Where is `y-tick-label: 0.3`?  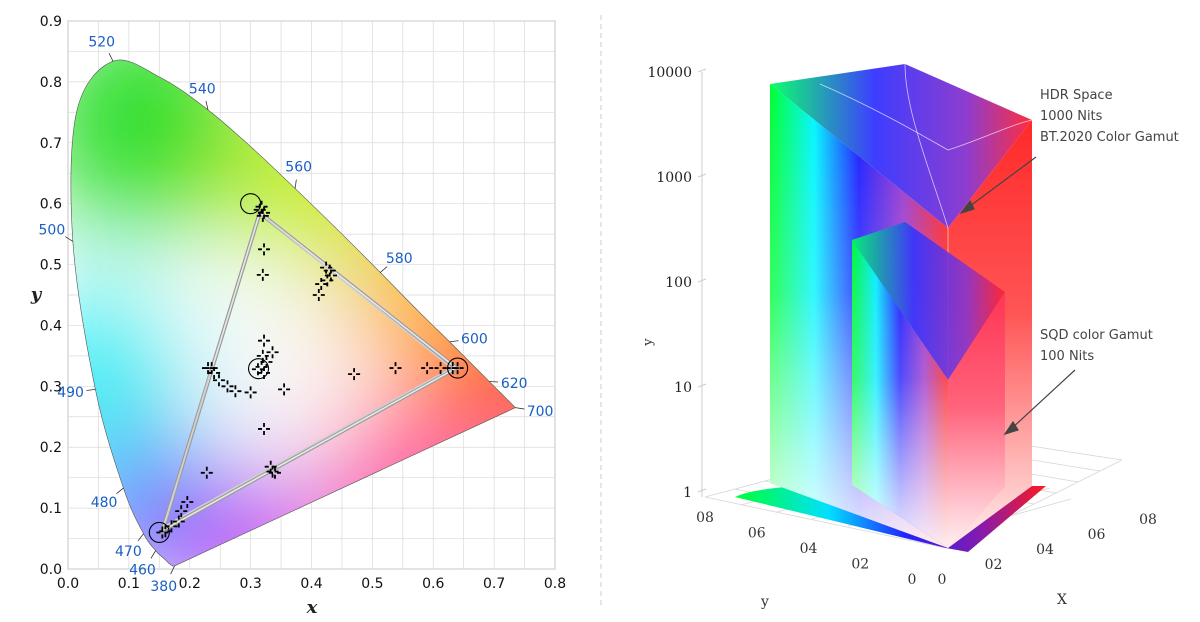
y-tick-label: 0.3 is located at coordinates (51, 387).